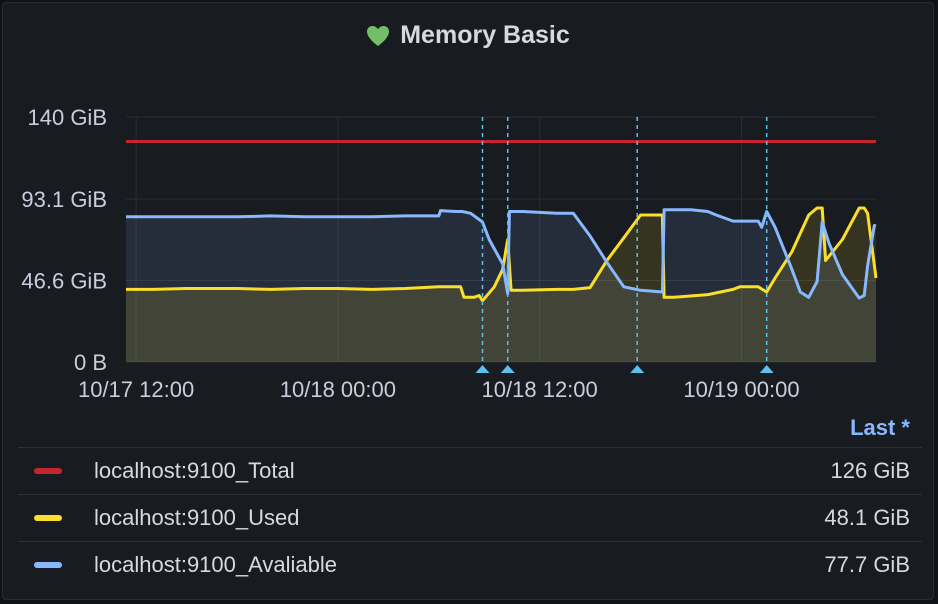  I want to click on legend-swatch-used, so click(48, 518).